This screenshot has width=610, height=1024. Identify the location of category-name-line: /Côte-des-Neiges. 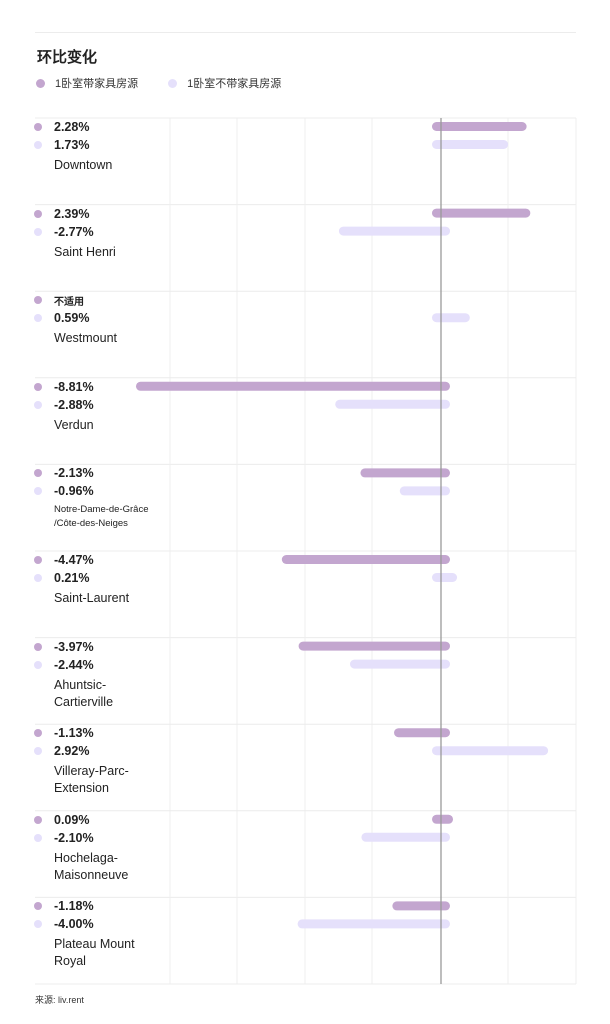
(91, 524).